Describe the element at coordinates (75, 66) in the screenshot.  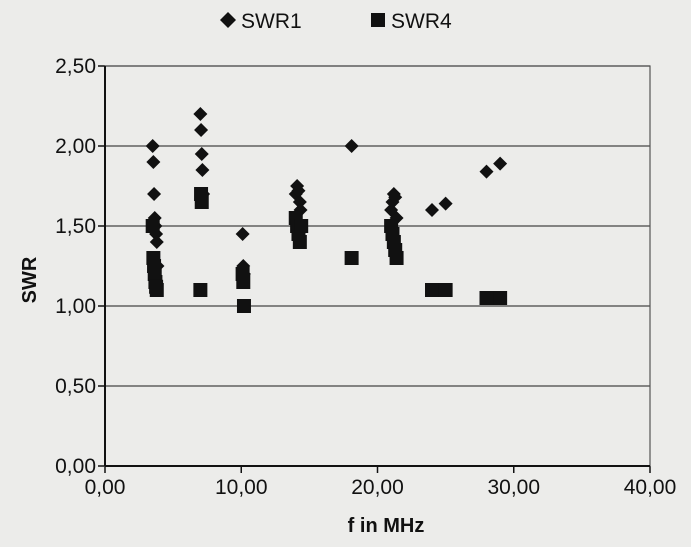
I see `y-tick-label: 2,50` at that location.